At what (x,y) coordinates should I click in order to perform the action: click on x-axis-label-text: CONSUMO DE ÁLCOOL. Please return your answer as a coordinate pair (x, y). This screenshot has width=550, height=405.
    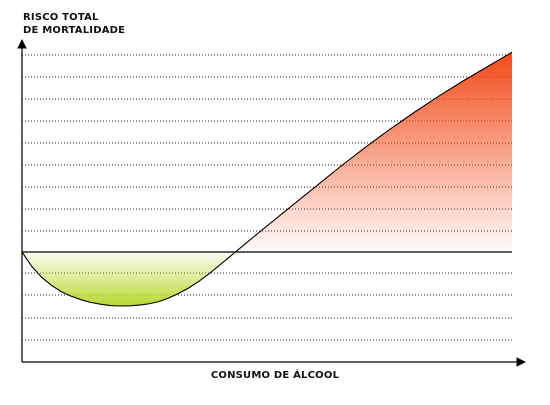
    Looking at the image, I should click on (275, 375).